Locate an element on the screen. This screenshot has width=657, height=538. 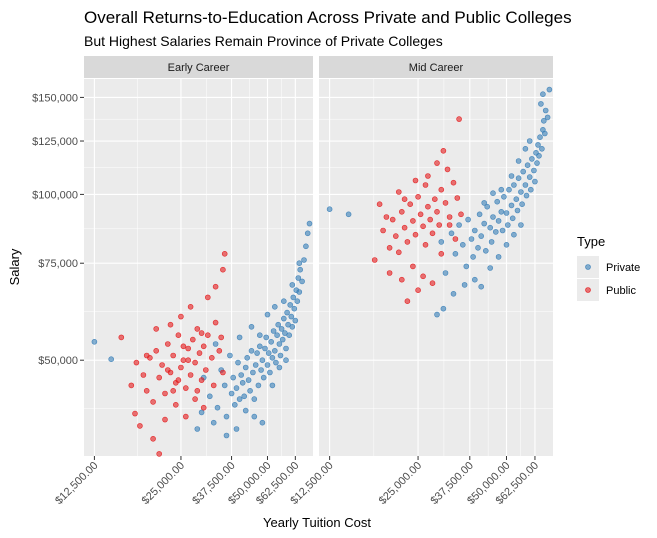
y-tick-label: $75,000 is located at coordinates (58, 264).